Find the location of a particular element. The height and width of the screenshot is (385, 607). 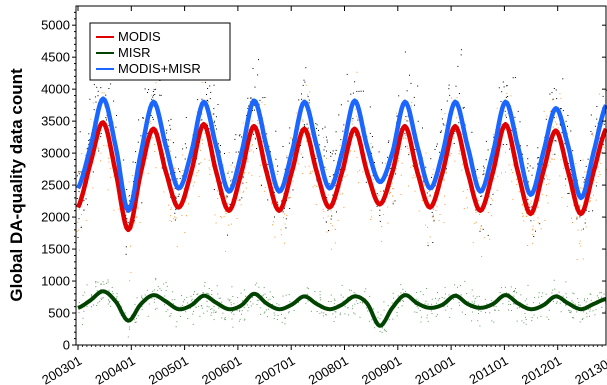

x-tick-label: 200301 is located at coordinates (61, 369).